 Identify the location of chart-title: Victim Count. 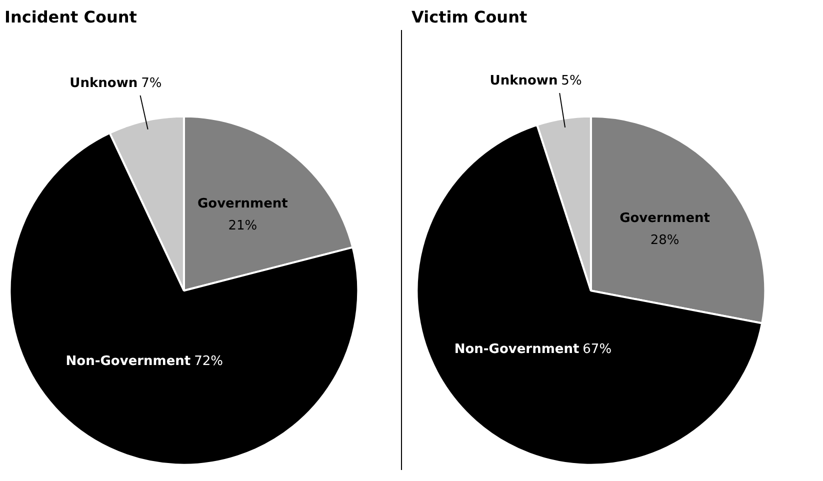
(470, 17).